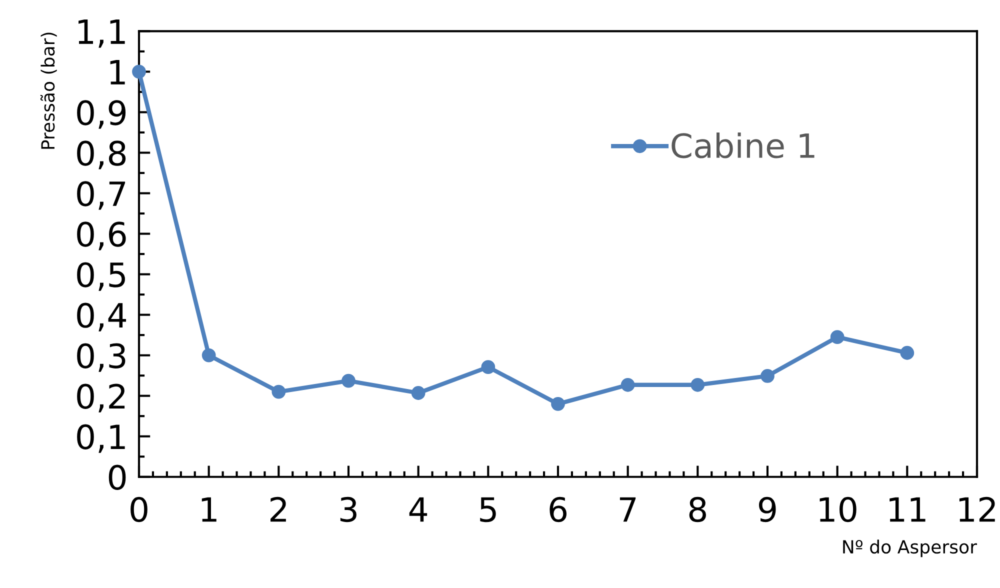 The height and width of the screenshot is (588, 1000). Describe the element at coordinates (101, 195) in the screenshot. I see `y-tick-label: 0,7` at that location.